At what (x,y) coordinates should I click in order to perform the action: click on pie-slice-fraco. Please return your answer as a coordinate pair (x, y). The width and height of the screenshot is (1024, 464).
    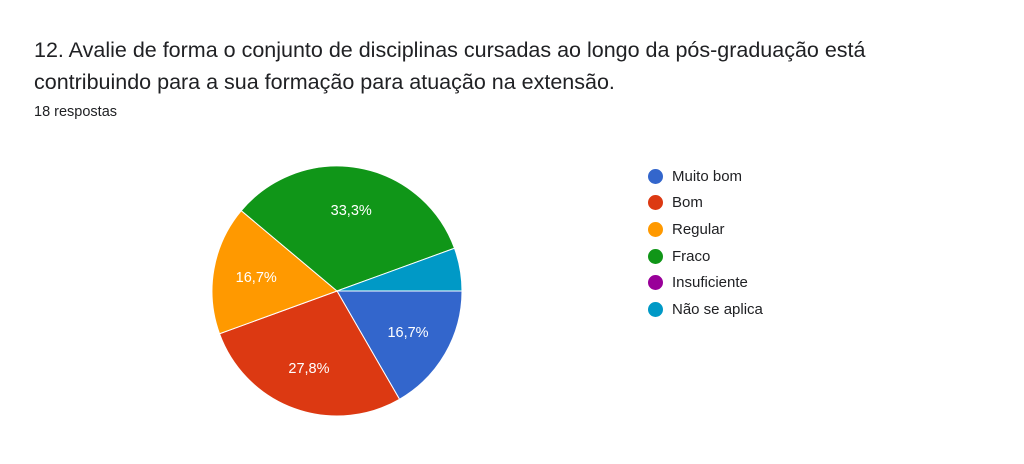
    Looking at the image, I should click on (348, 228).